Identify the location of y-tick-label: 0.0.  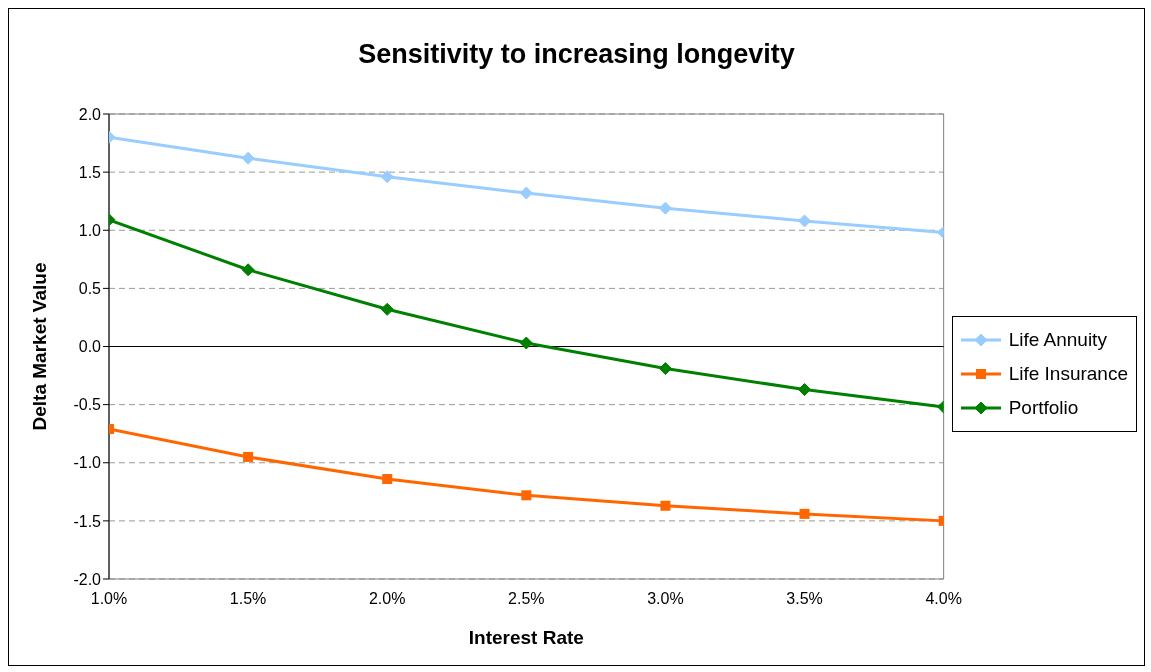
(90, 347).